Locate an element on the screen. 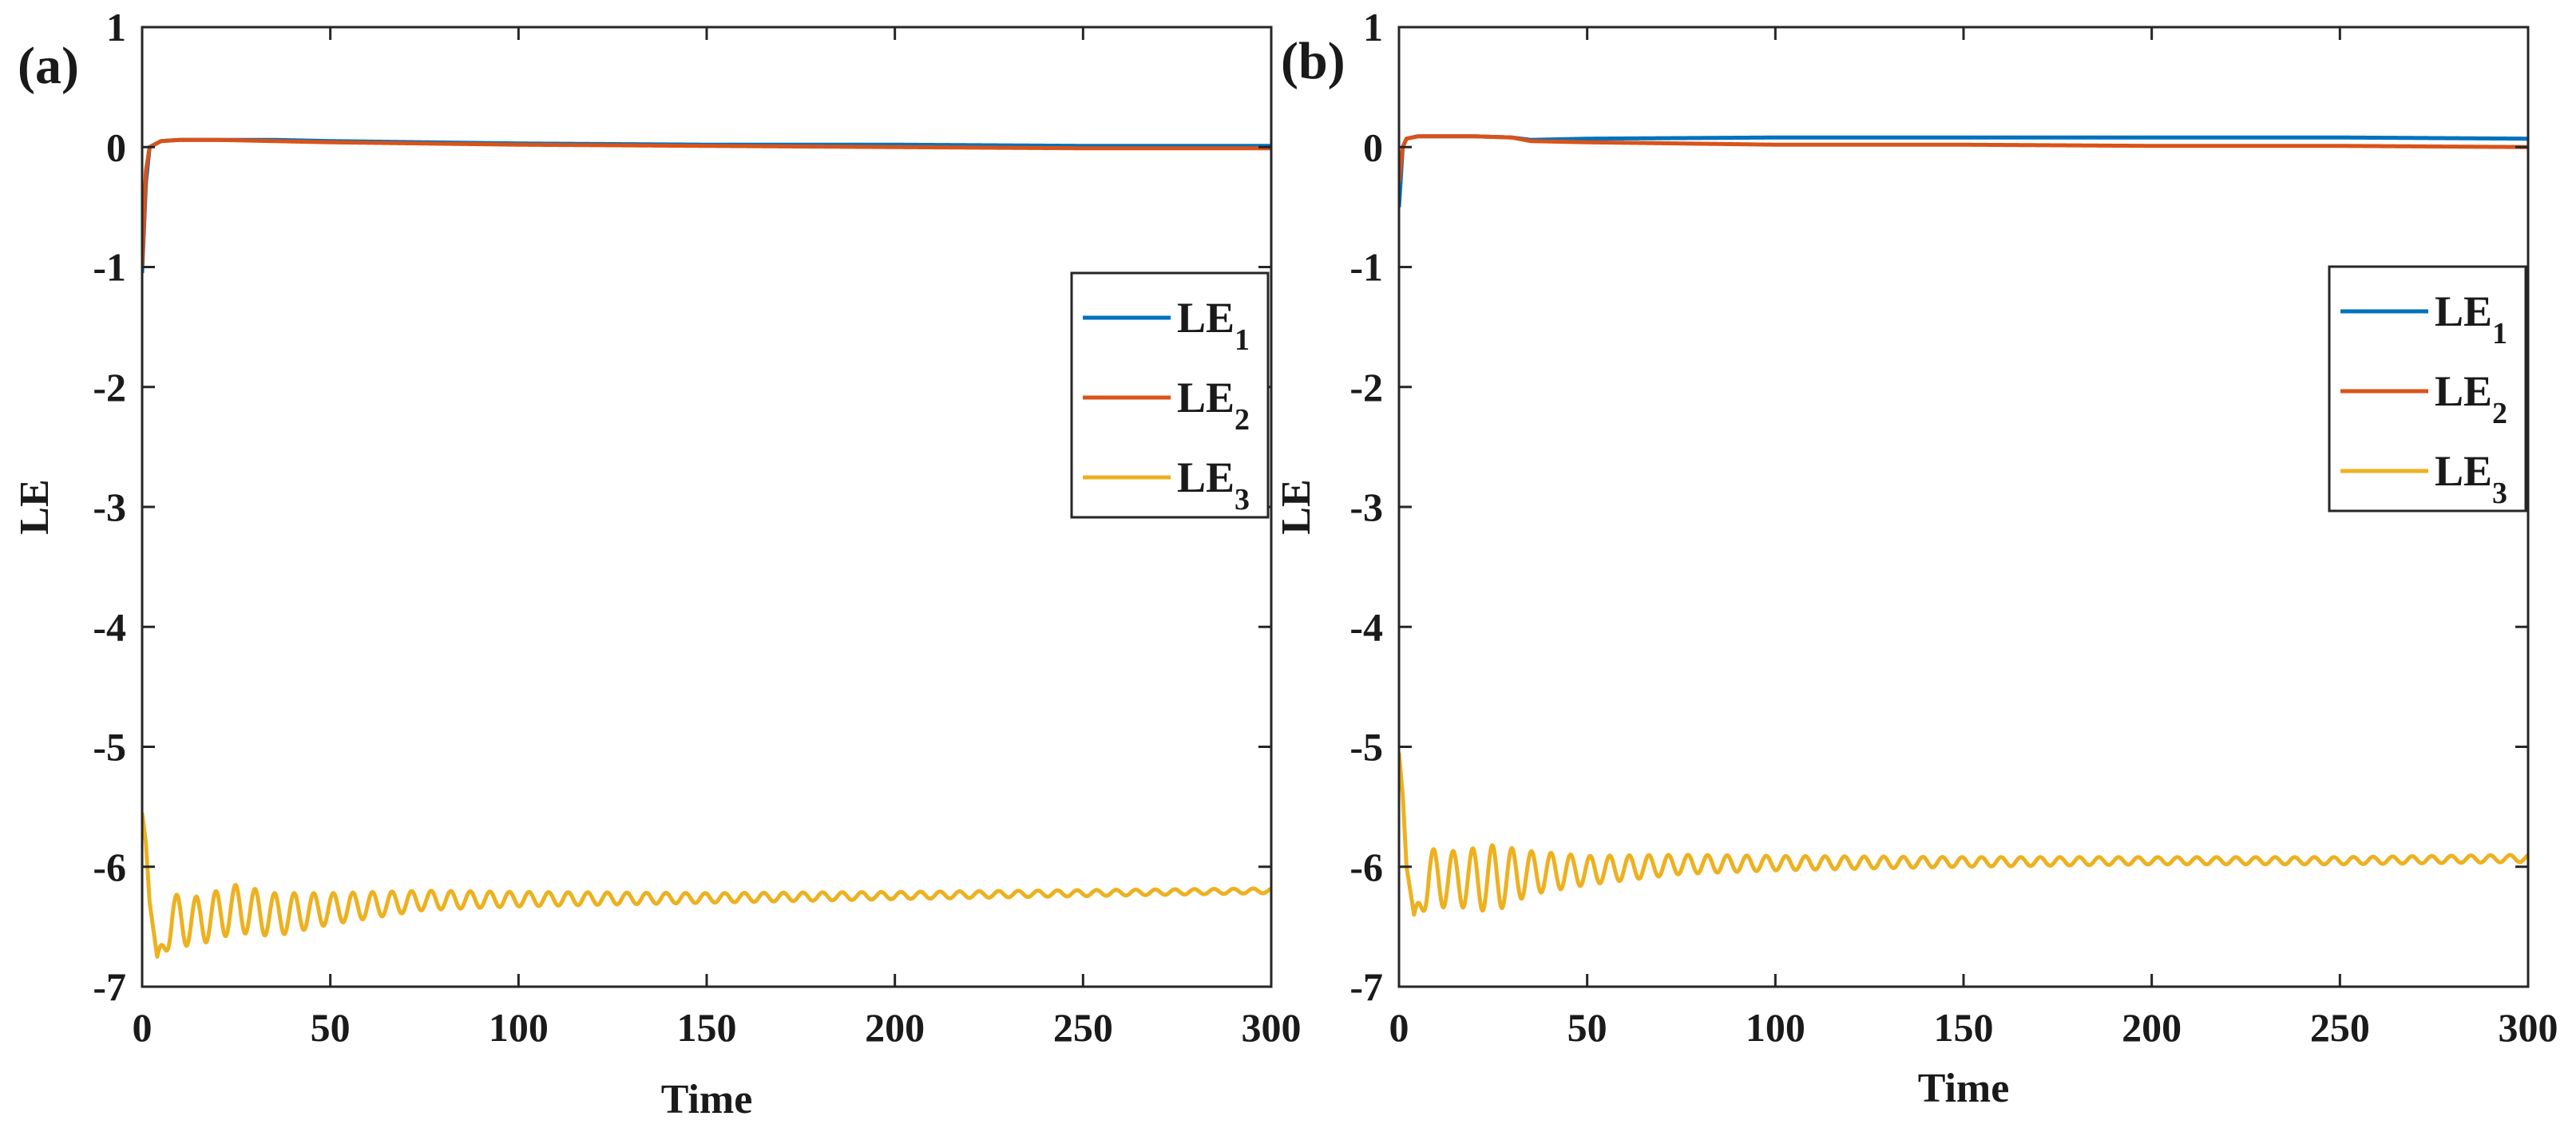 This screenshot has width=2576, height=1124. panel-label: (a) is located at coordinates (49, 66).